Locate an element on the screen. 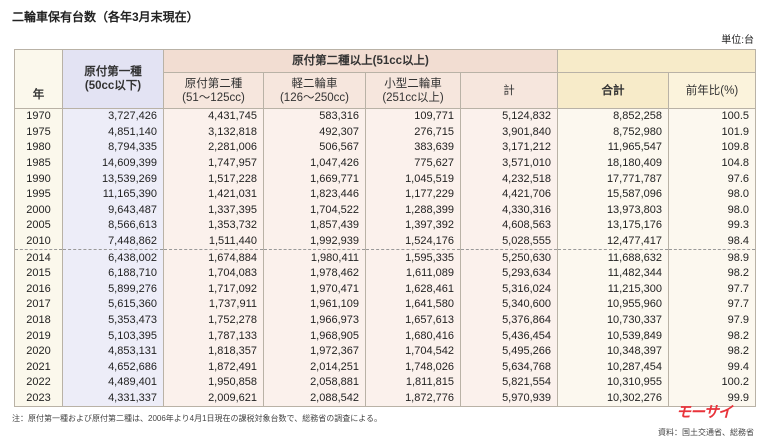 The height and width of the screenshot is (441, 768). mosai-logo: モーサイ is located at coordinates (704, 412).